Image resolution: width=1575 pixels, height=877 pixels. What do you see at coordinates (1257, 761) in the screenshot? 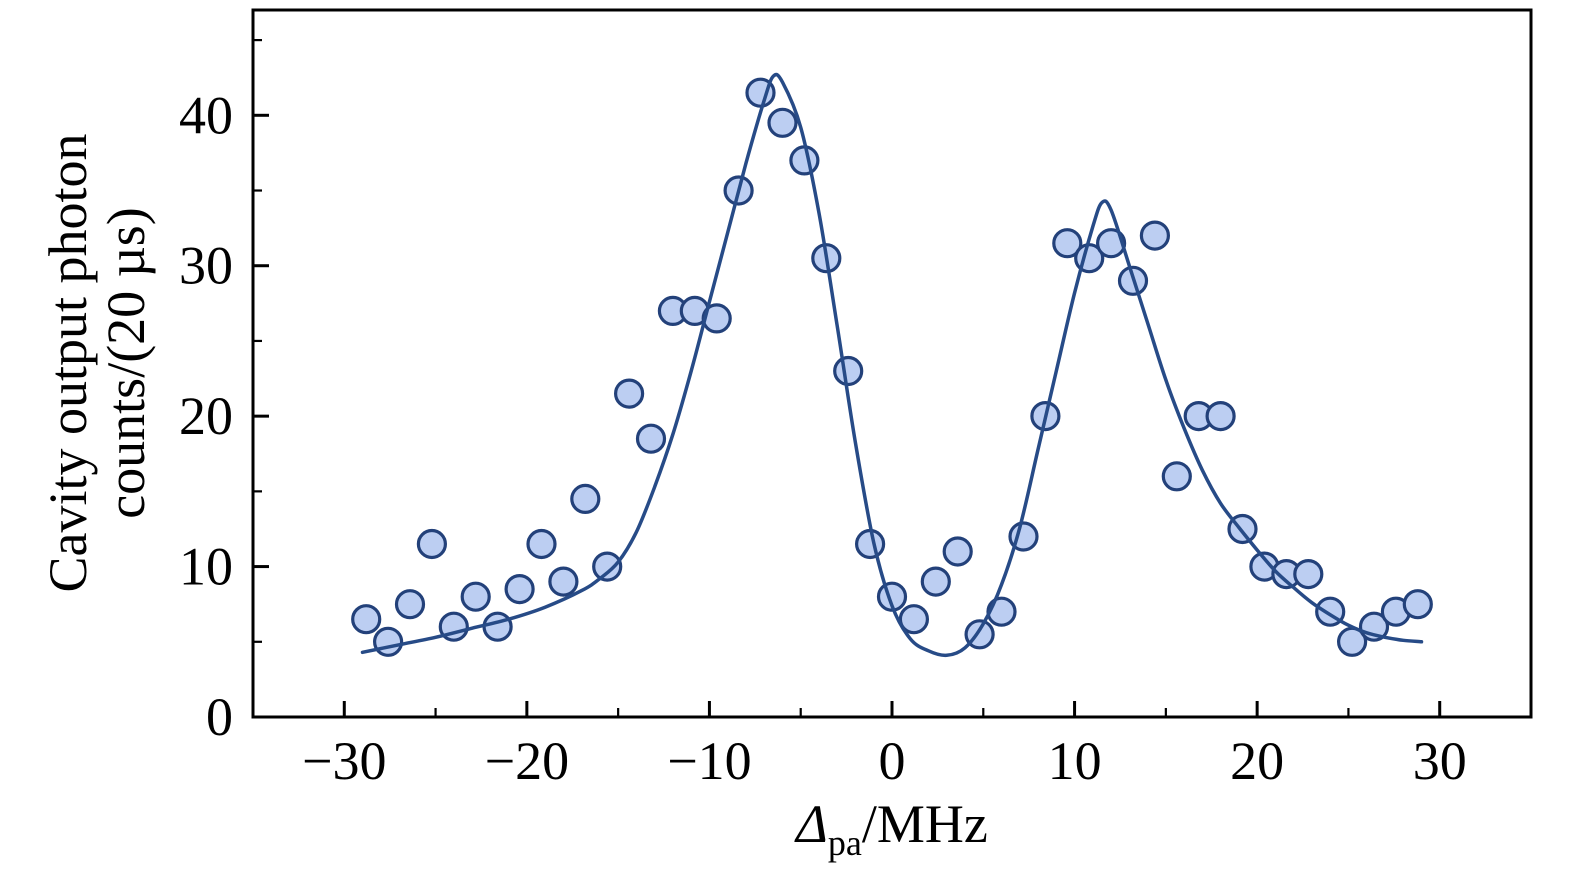
I see `x-tick-label: 20` at bounding box center [1257, 761].